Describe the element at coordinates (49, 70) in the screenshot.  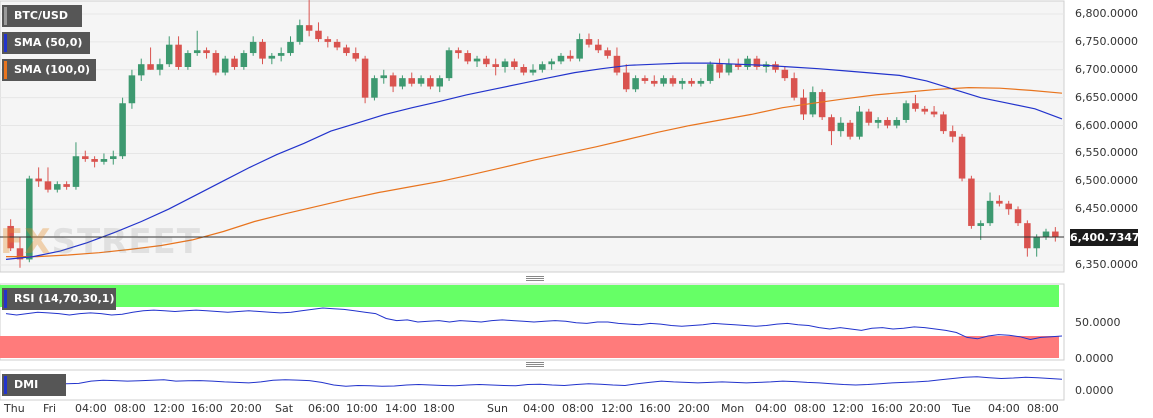
I see `sma100-legend: SMA (100,0)` at that location.